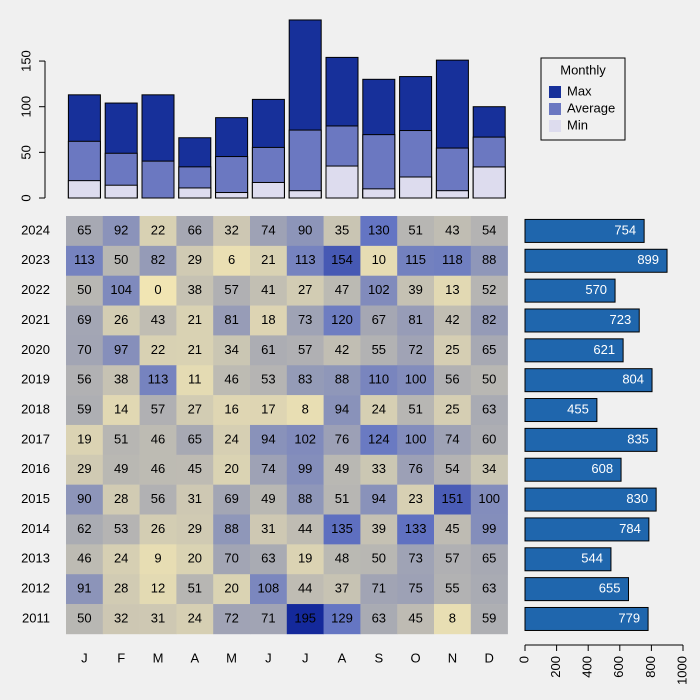  What do you see at coordinates (35, 468) in the screenshot?
I see `y-category-label: 2016` at bounding box center [35, 468].